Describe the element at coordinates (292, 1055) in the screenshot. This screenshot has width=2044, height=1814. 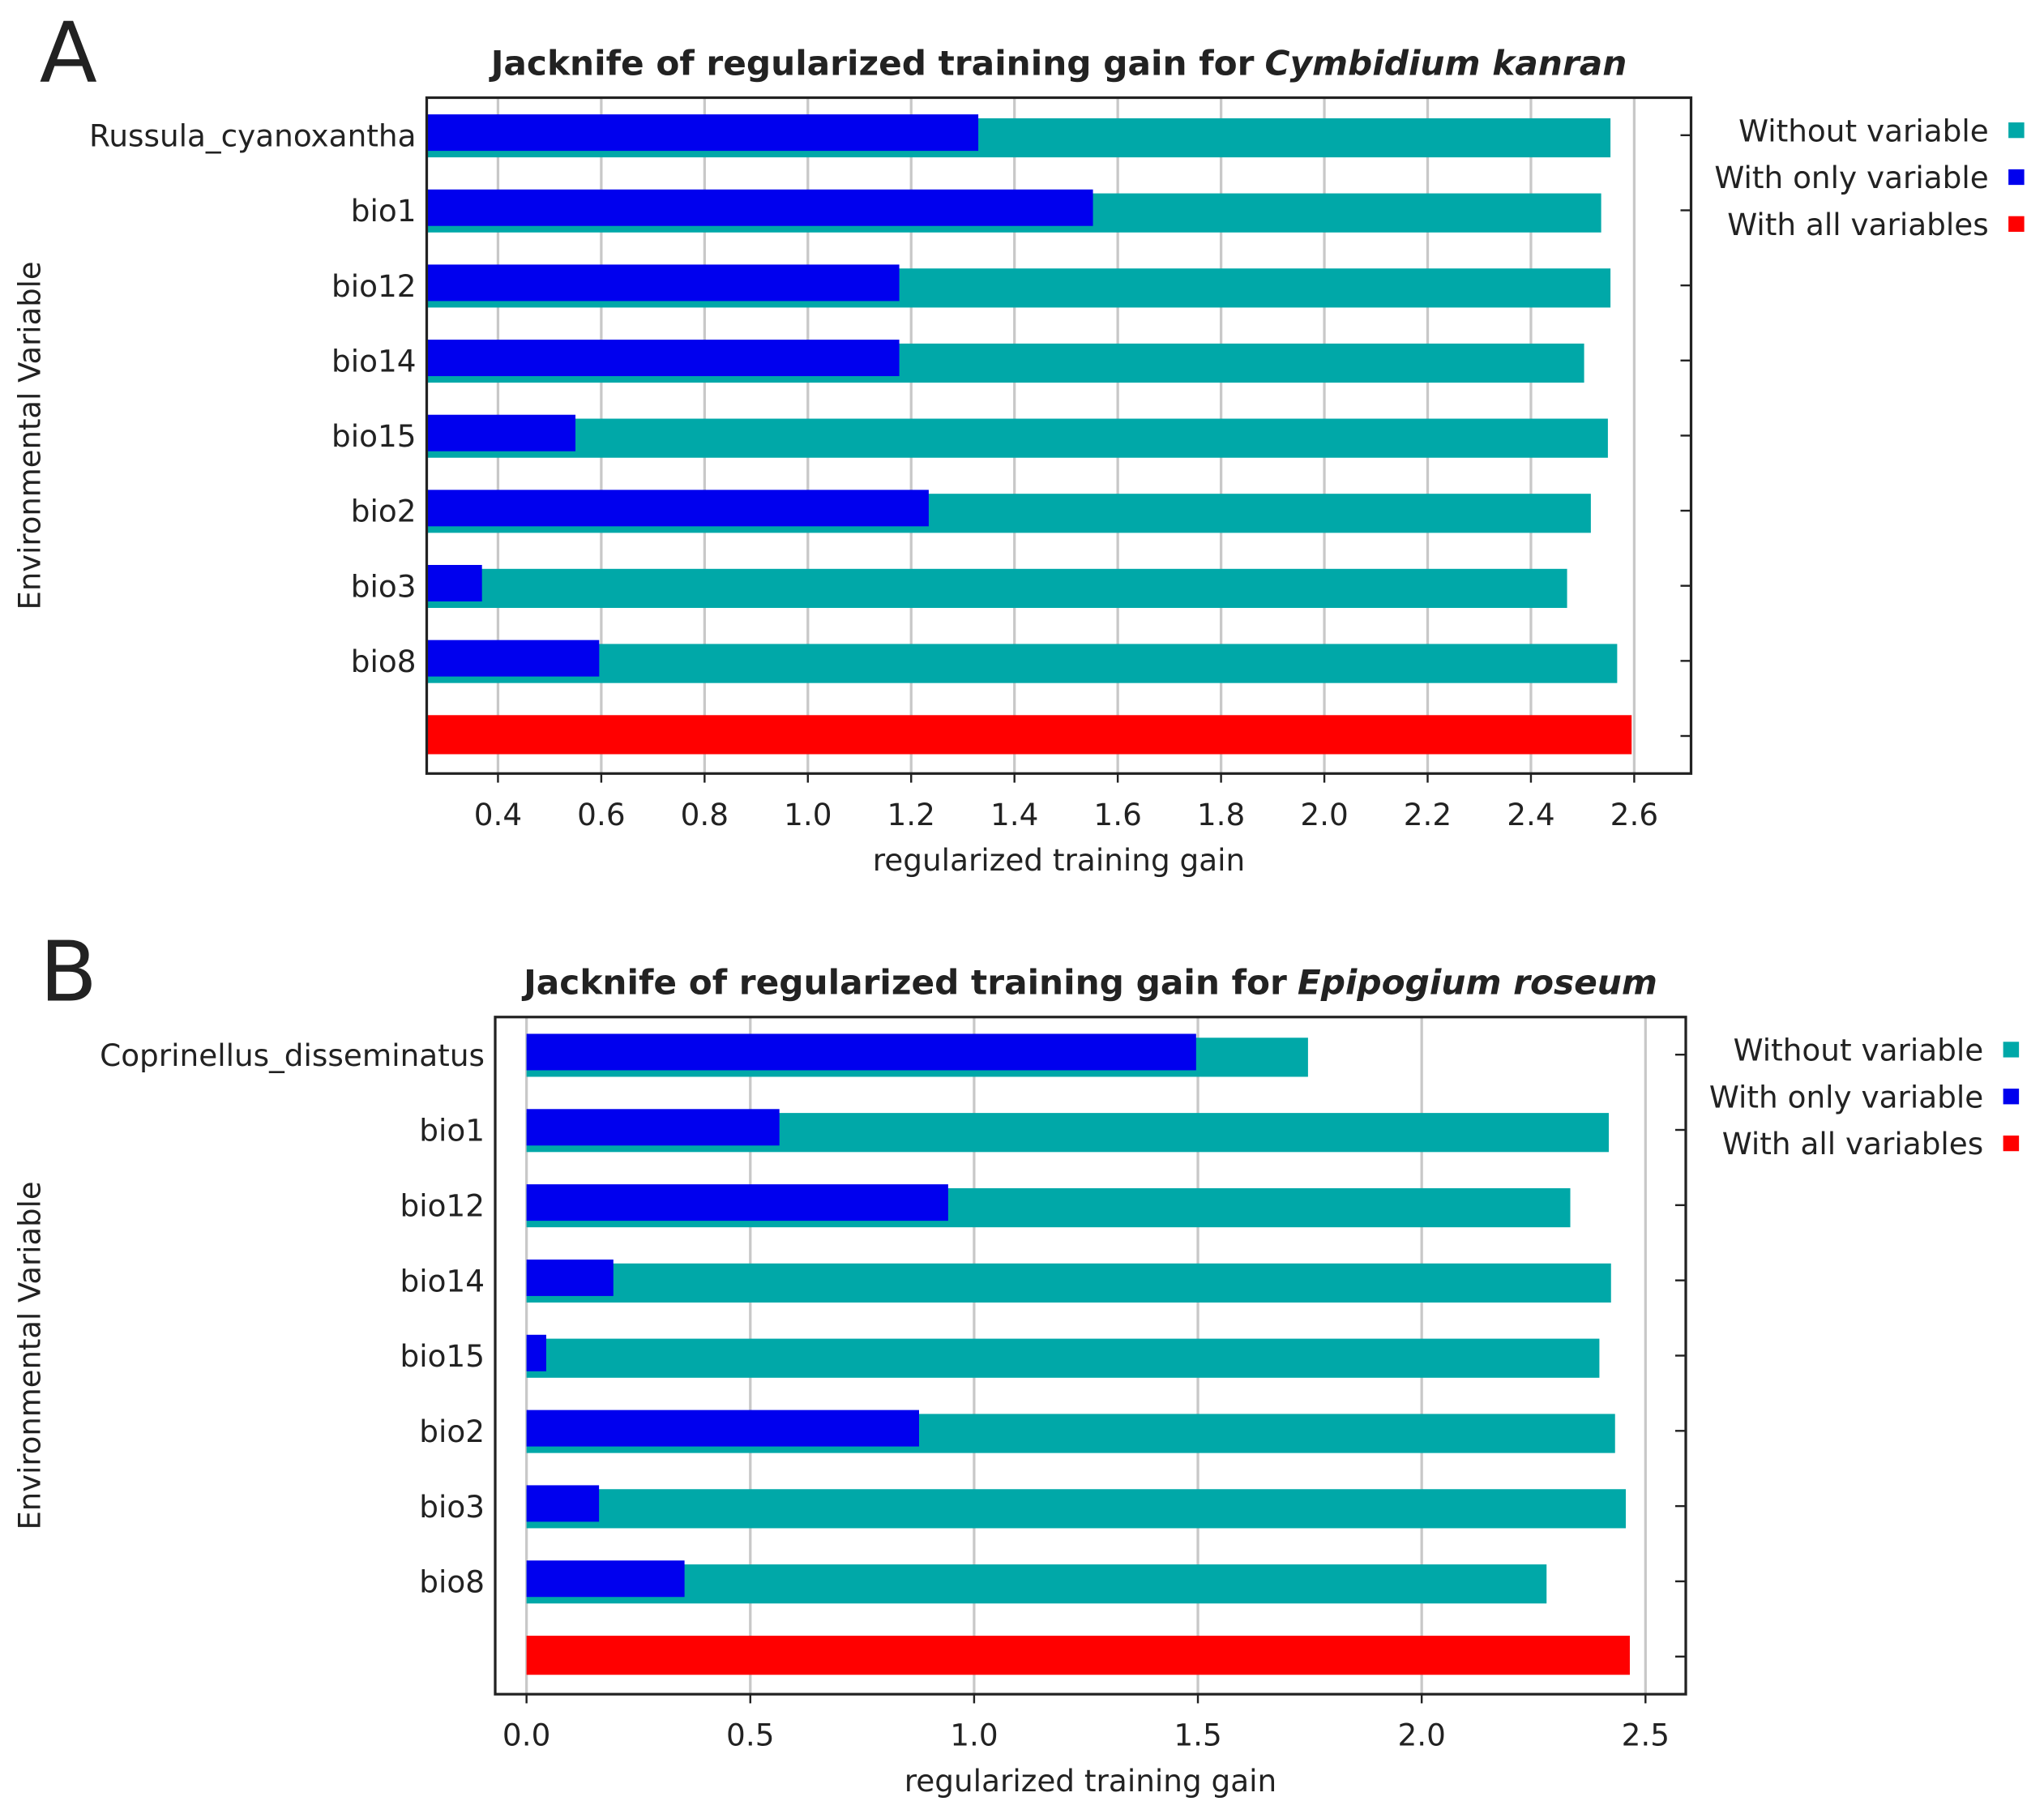
I see `y-tick-label: Coprinellus_disseminatus` at that location.